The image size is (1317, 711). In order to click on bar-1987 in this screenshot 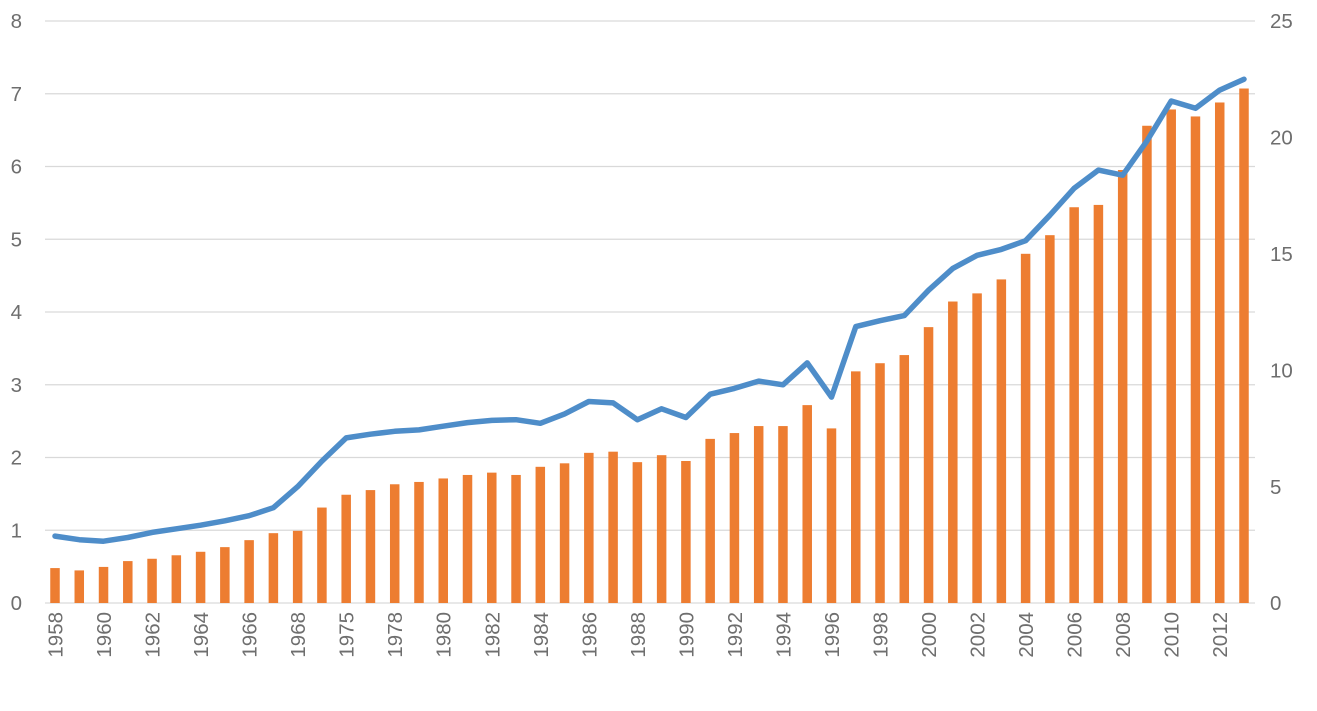, I will do `click(613, 527)`.